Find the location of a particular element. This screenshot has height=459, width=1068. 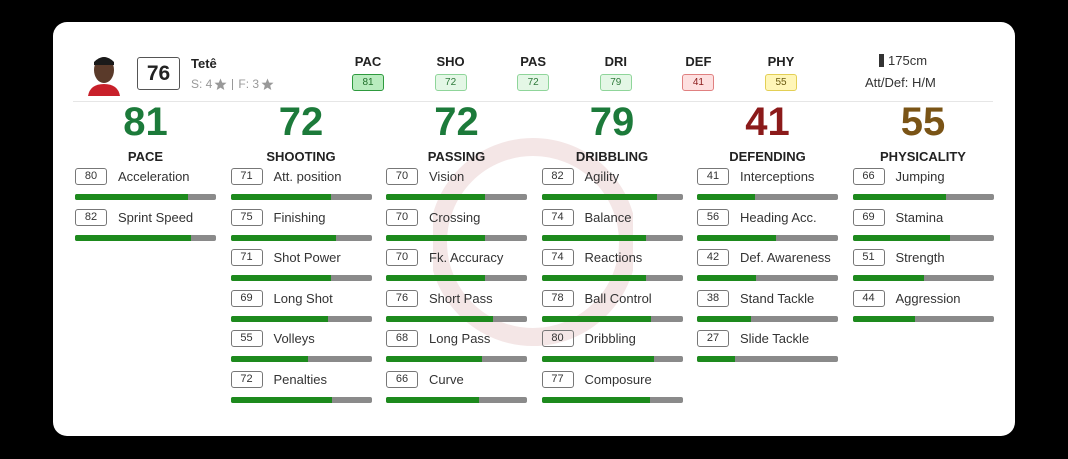

stat-value: 27 is located at coordinates (713, 338).